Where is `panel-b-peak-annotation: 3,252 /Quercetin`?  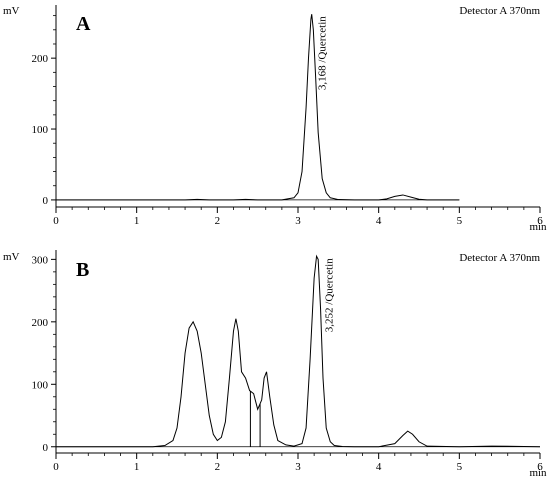 panel-b-peak-annotation: 3,252 /Quercetin is located at coordinates (329, 295).